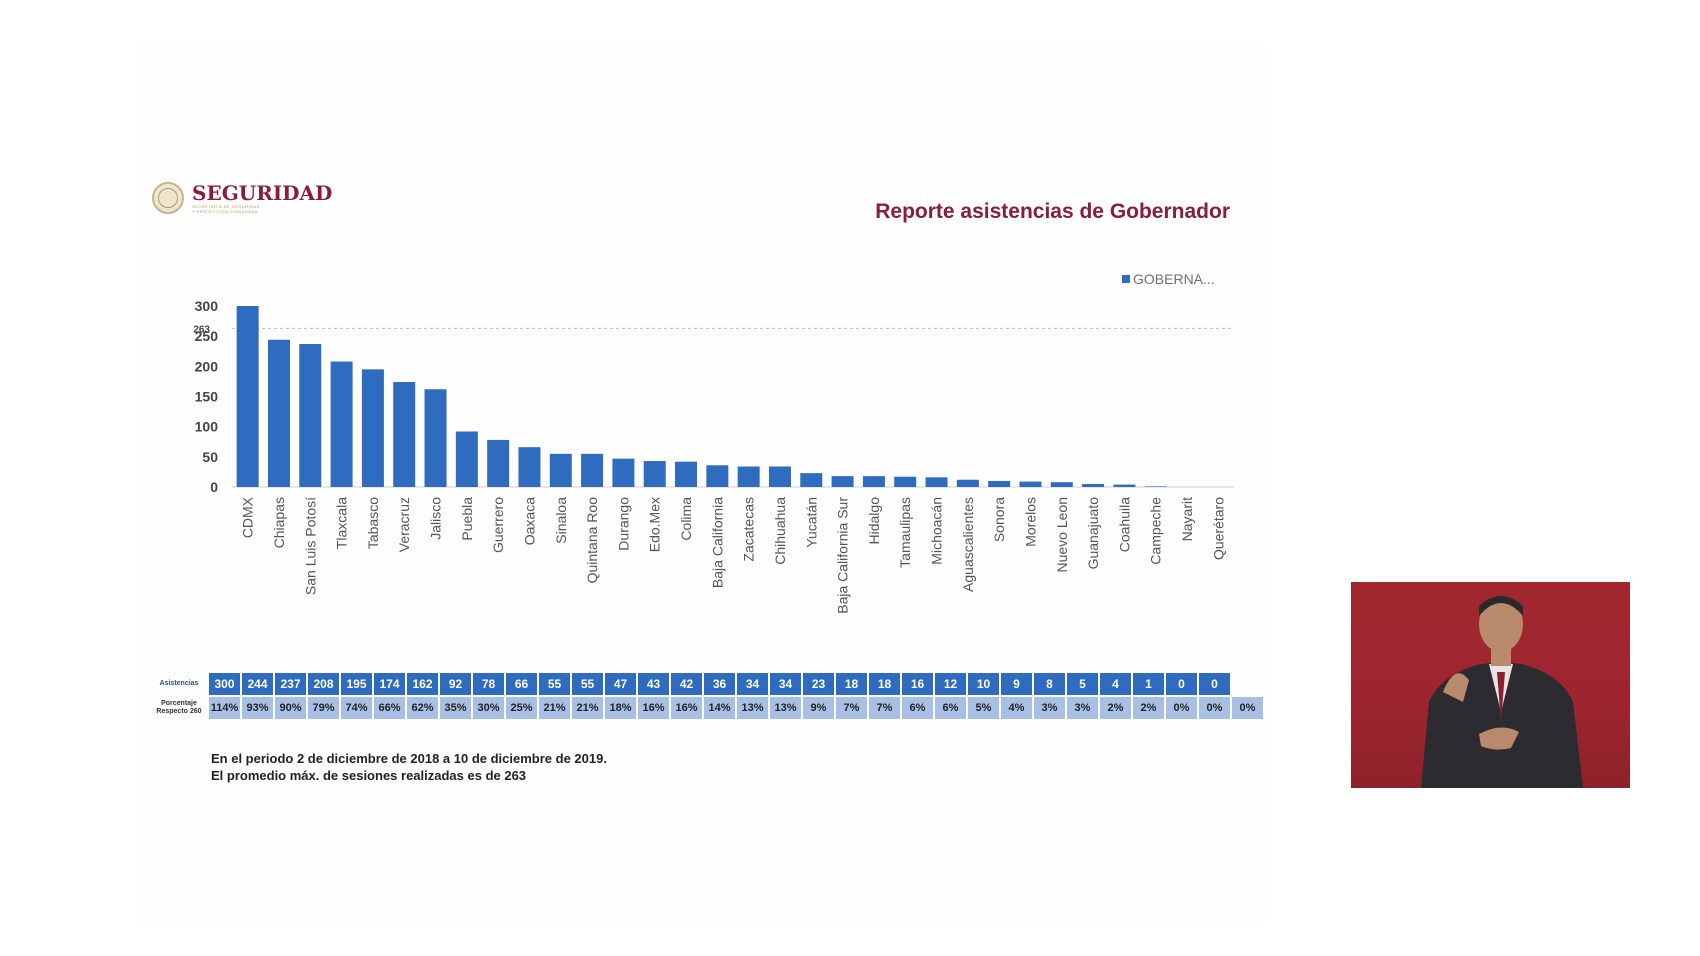 This screenshot has width=1700, height=956. I want to click on table-cell-asistencias: 92, so click(455, 684).